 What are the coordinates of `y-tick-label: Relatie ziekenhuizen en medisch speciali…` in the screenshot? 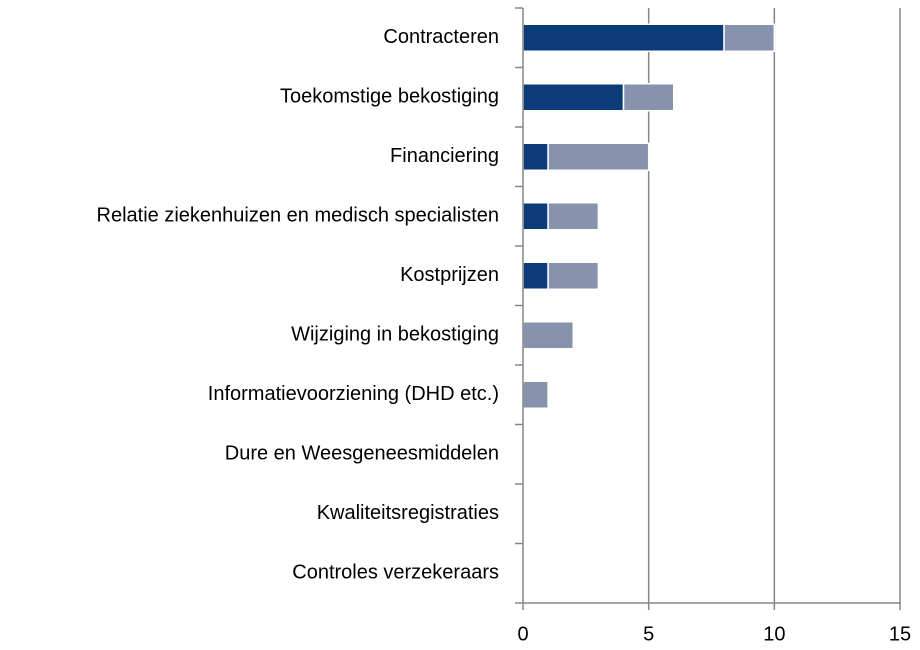 It's located at (298, 216).